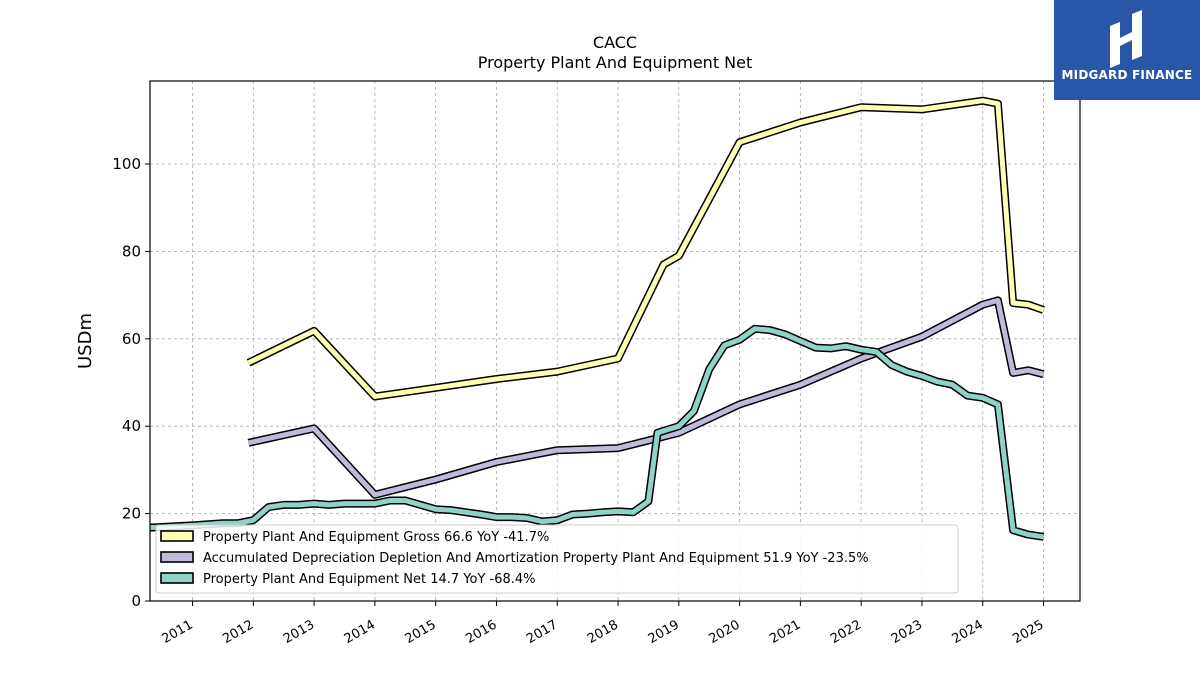 This screenshot has height=675, width=1200. What do you see at coordinates (136, 601) in the screenshot?
I see `y-tick-label: 0` at bounding box center [136, 601].